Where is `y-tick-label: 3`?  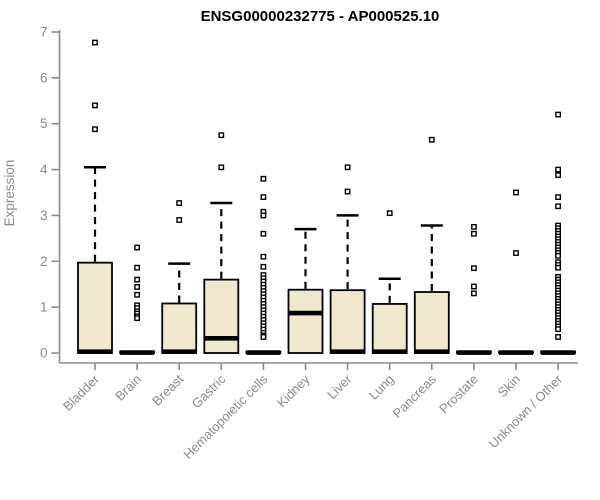
y-tick-label: 3 is located at coordinates (44, 215).